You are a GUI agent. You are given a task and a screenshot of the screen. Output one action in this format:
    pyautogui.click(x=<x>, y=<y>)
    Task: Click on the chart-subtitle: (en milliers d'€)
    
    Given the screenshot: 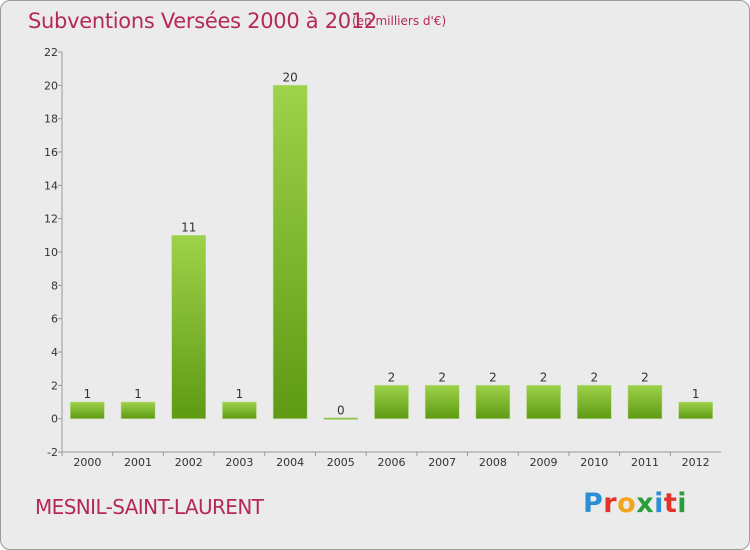 What is the action you would take?
    pyautogui.click(x=399, y=21)
    